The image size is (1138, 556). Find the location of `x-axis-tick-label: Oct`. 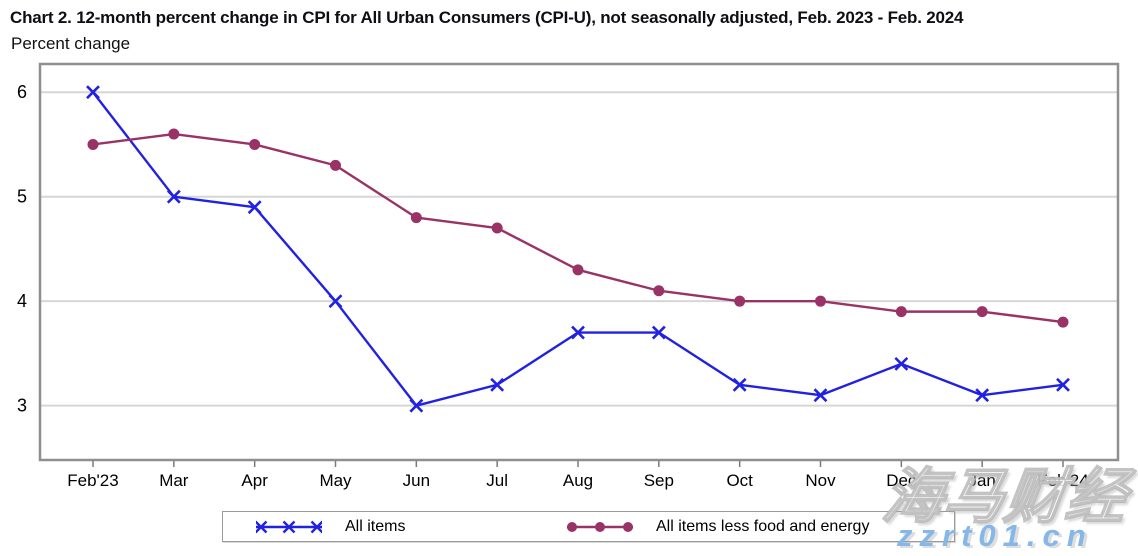

x-axis-tick-label: Oct is located at coordinates (739, 480).